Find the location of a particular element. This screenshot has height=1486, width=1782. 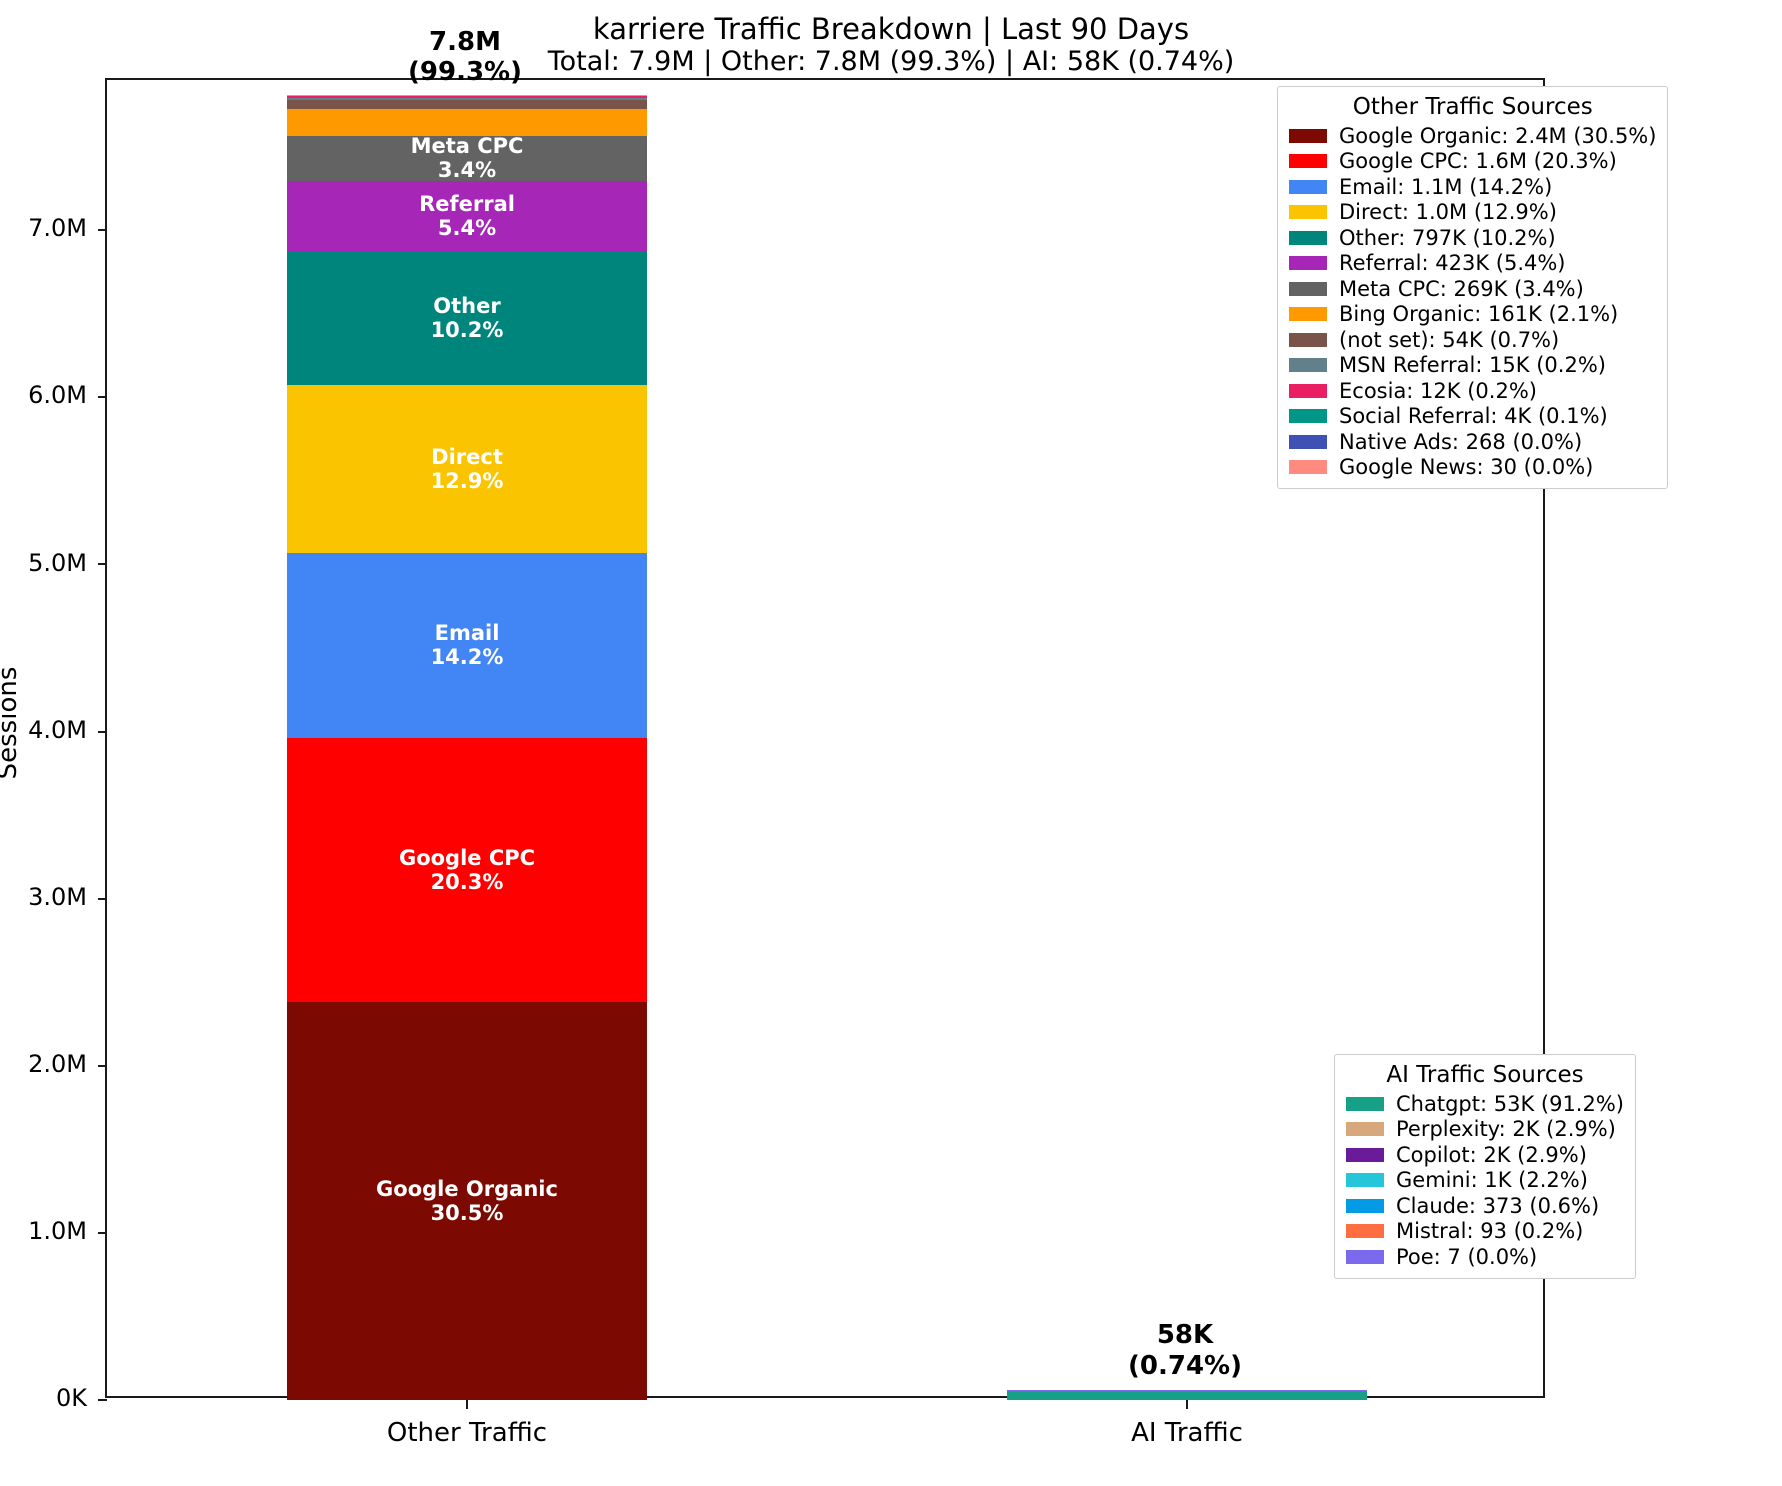

legend-other-label: Other: 797K (10.2%) is located at coordinates (1447, 237).